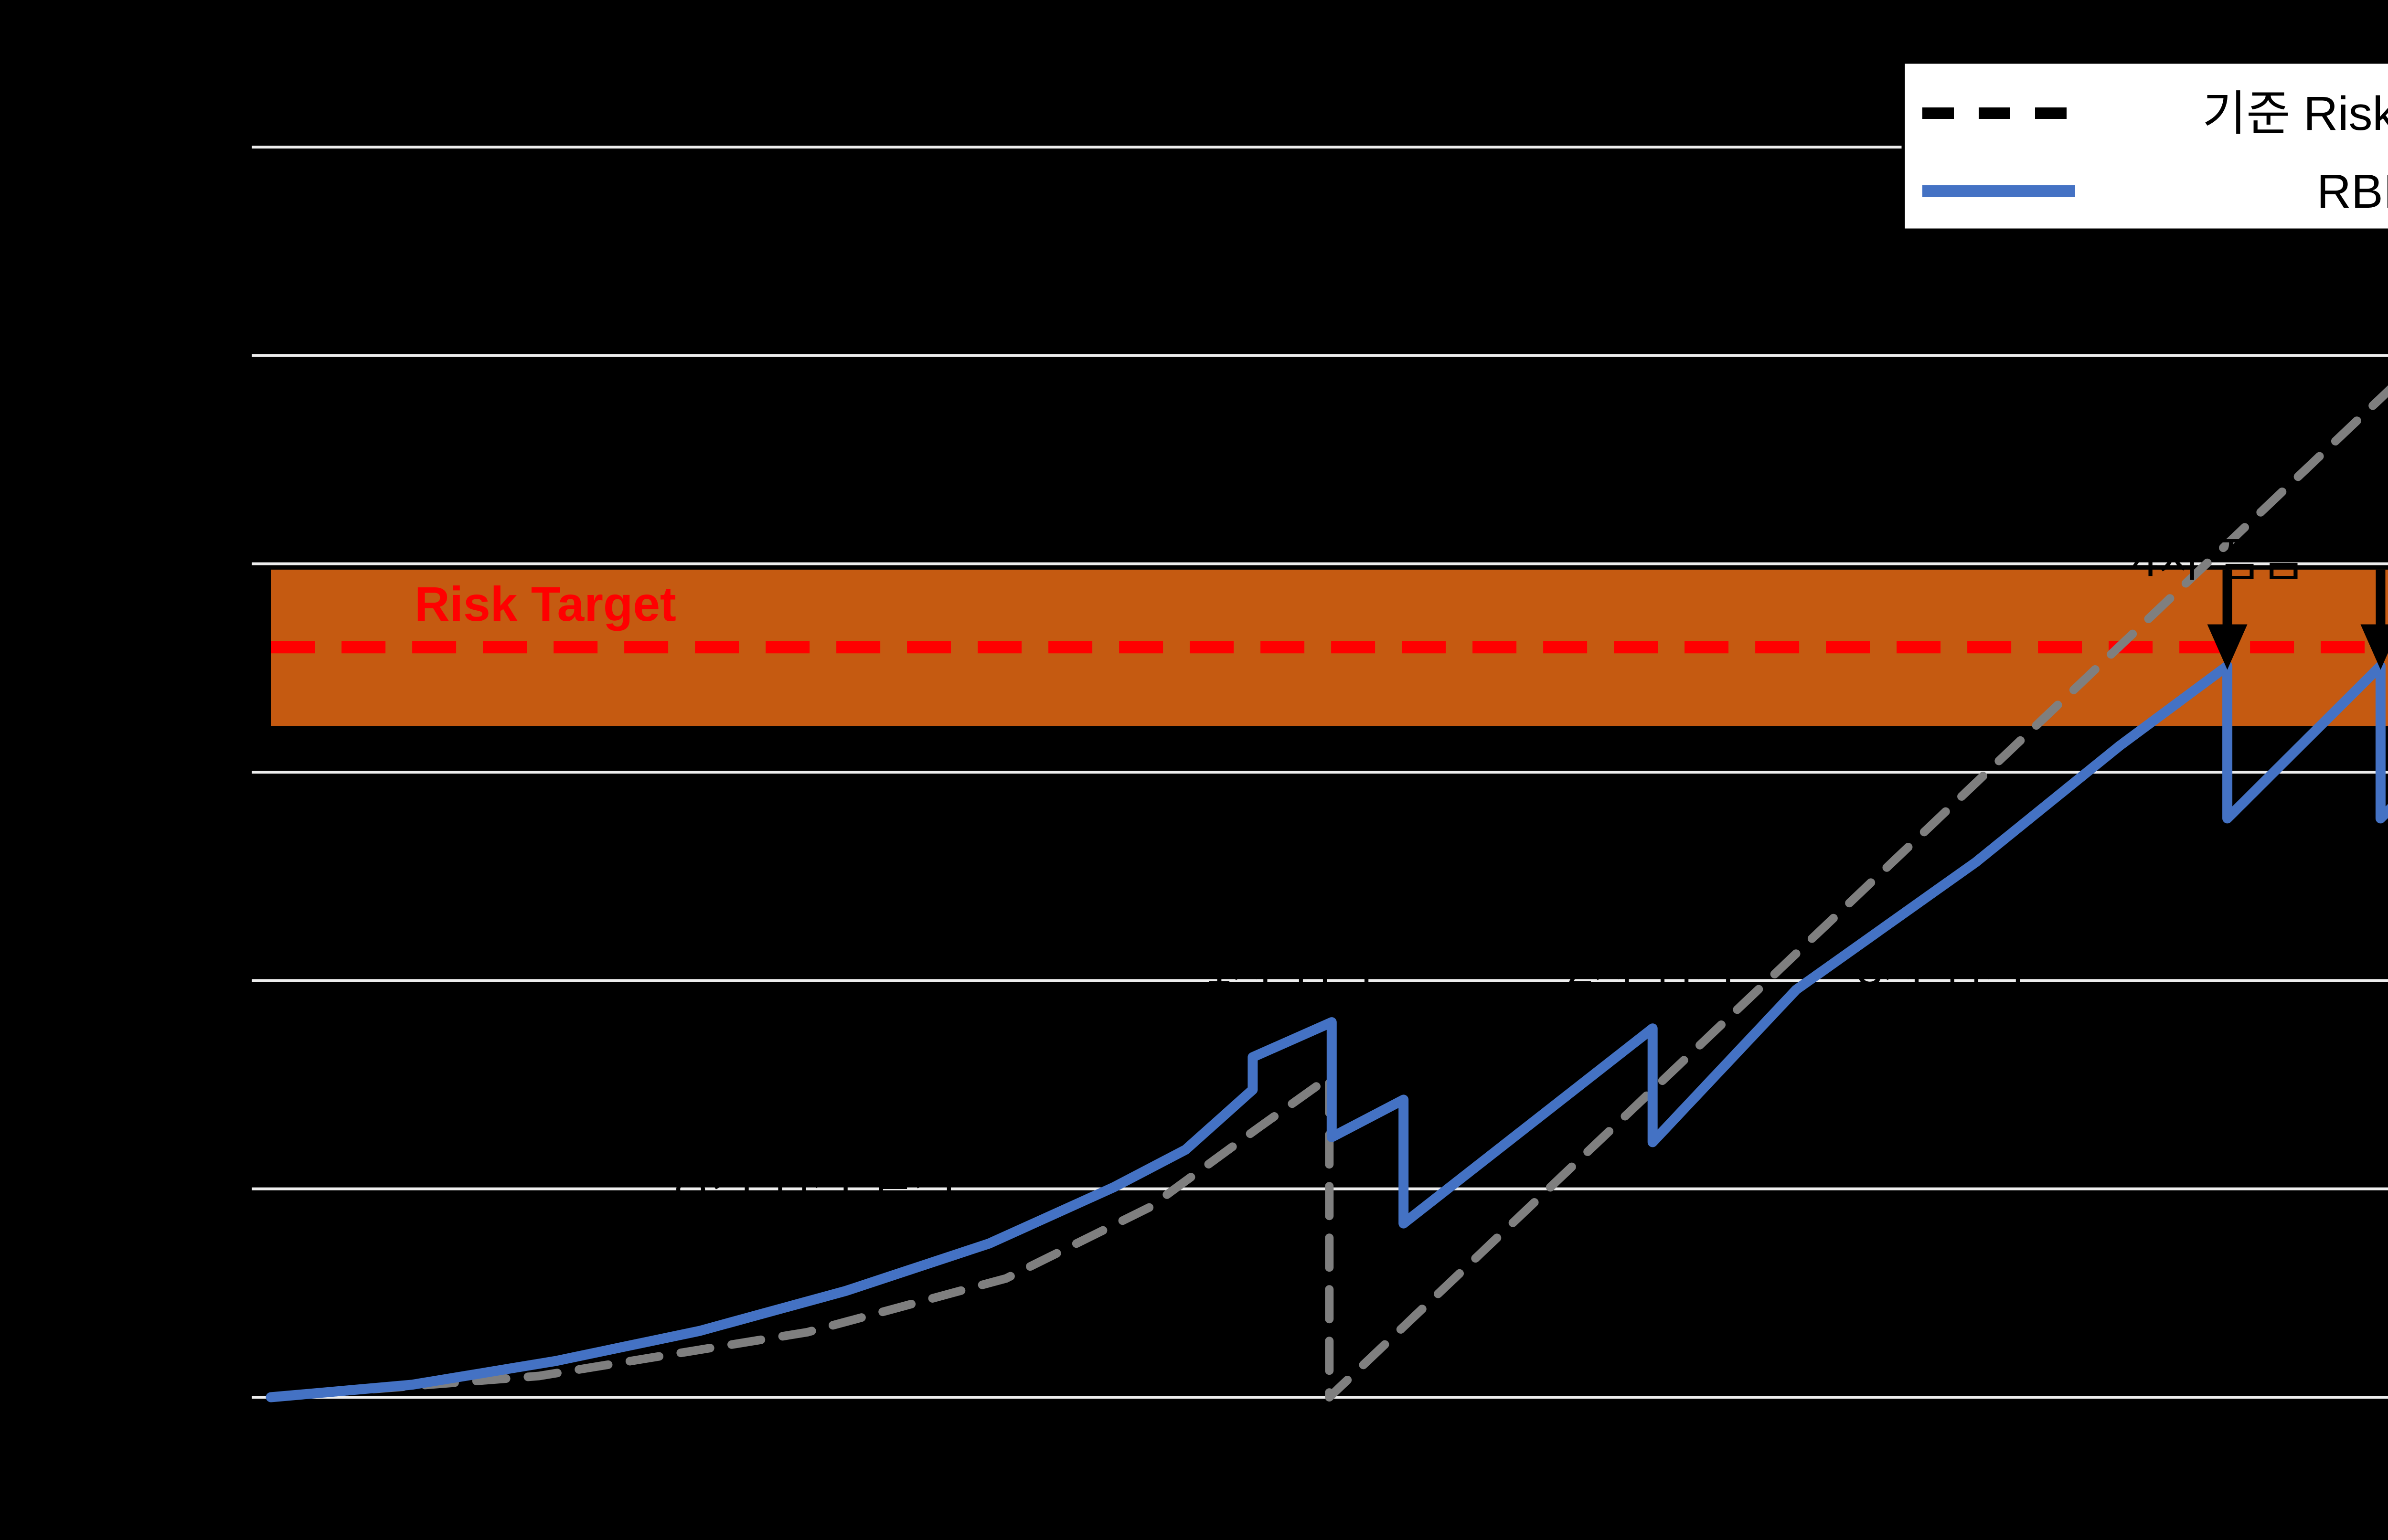  What do you see at coordinates (2295, 113) in the screenshot?
I see `legend-label-baseline: 기준 Risk Curve` at bounding box center [2295, 113].